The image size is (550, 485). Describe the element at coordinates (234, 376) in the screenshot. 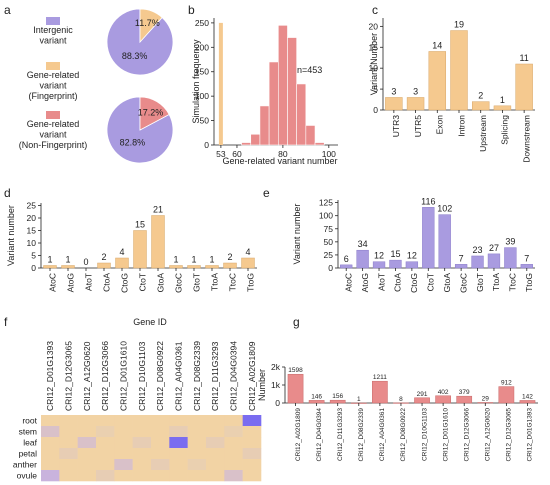

I see `column-label: CRI12_D04G0394` at that location.